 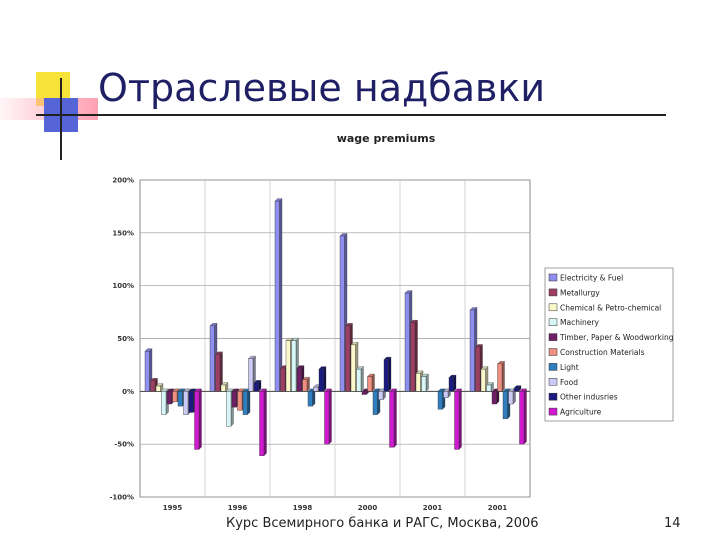 I want to click on chart-title: wage premiums, so click(x=386, y=138).